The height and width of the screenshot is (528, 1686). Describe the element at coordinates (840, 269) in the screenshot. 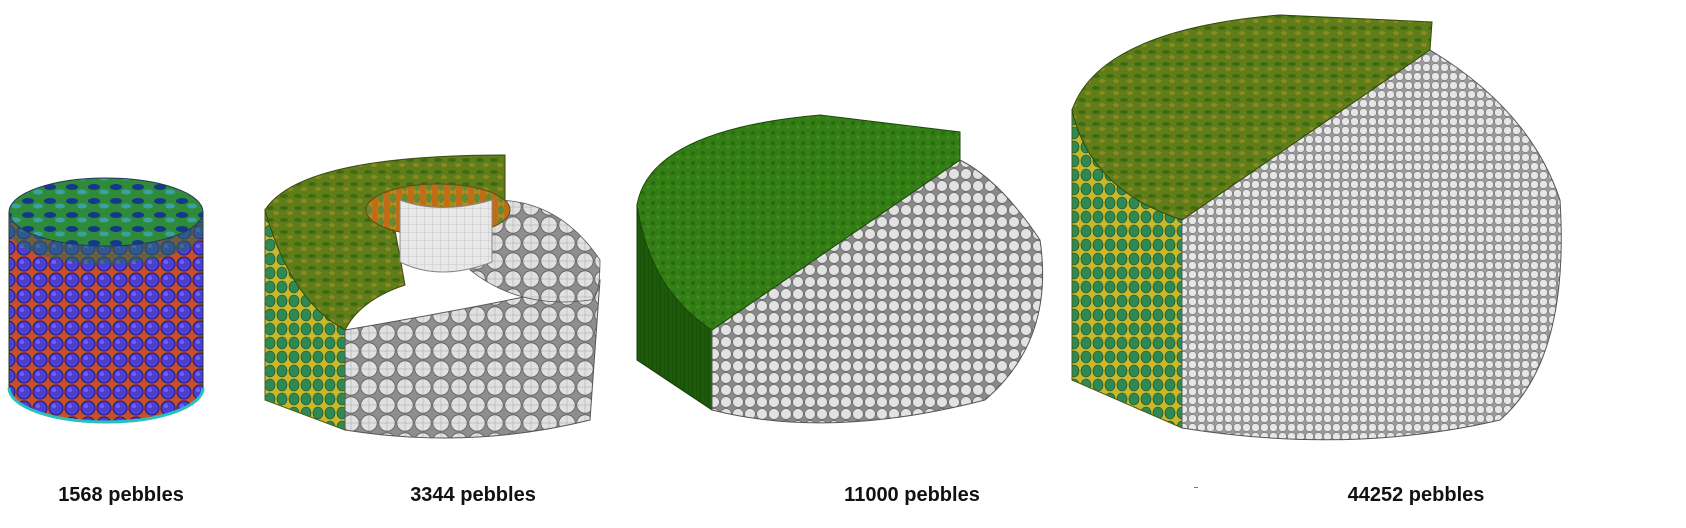

I see `panel-11000-render` at that location.